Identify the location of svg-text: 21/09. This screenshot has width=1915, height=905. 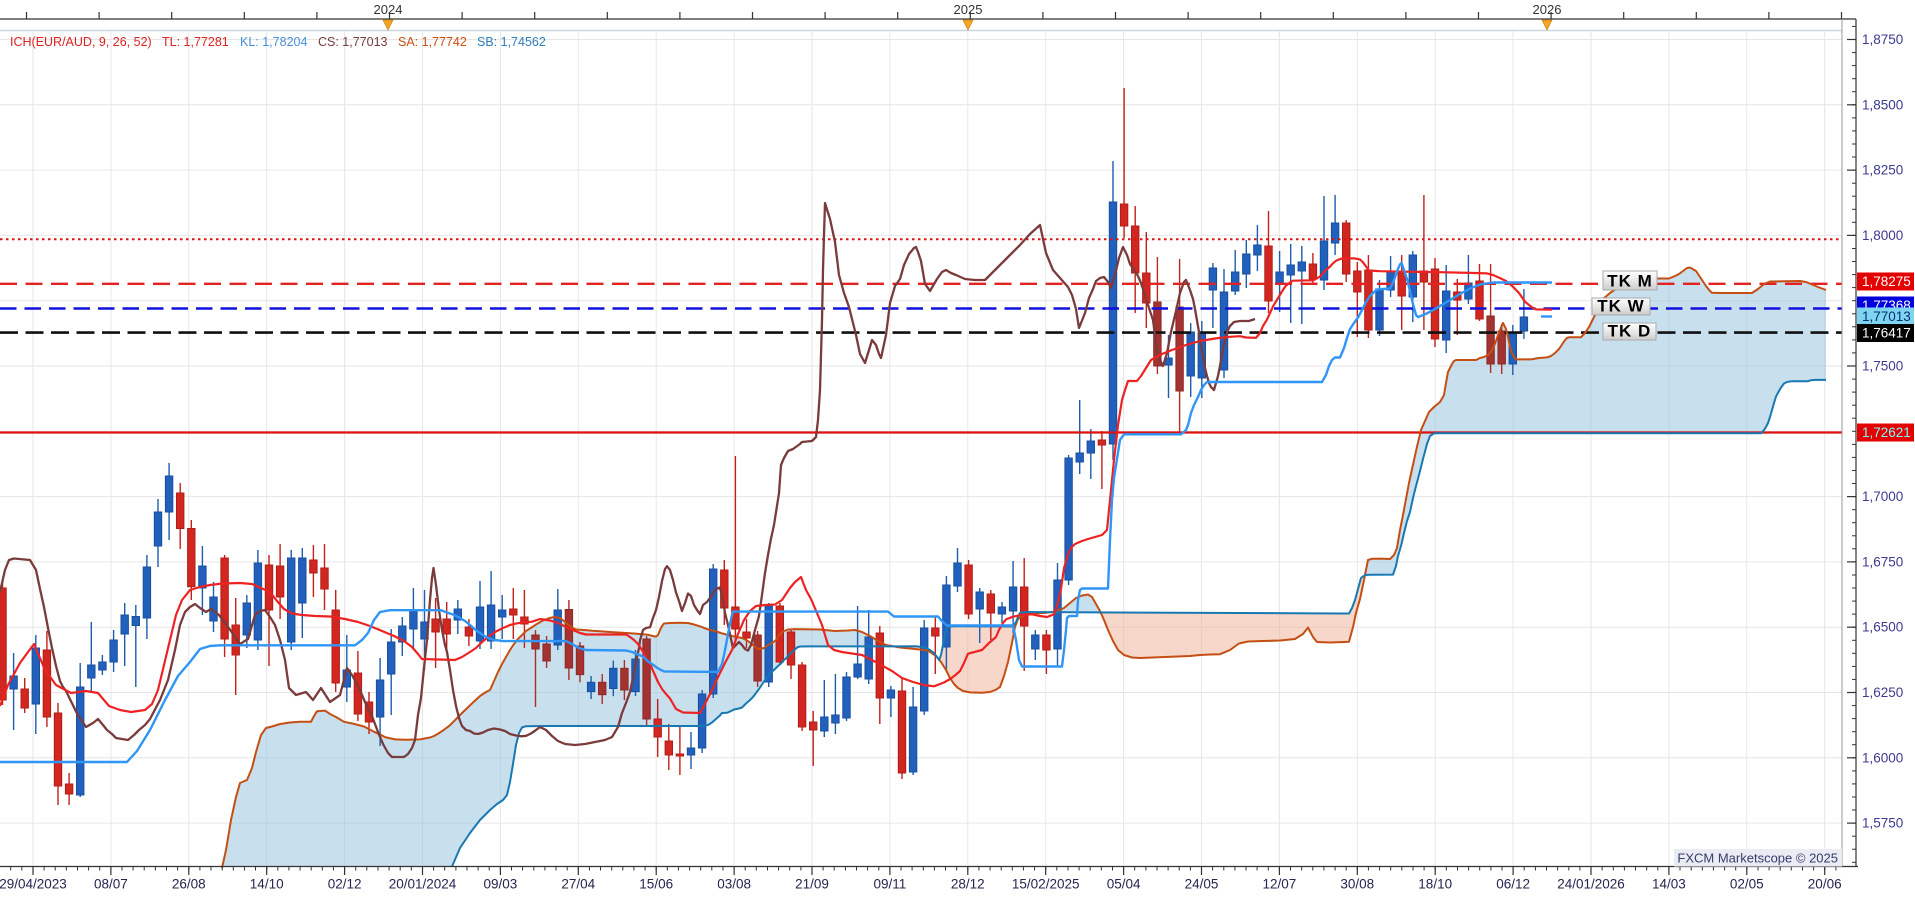
(812, 884).